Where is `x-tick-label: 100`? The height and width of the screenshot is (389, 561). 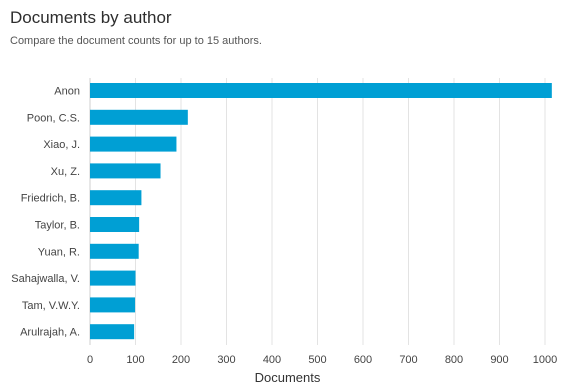 x-tick-label: 100 is located at coordinates (135, 360).